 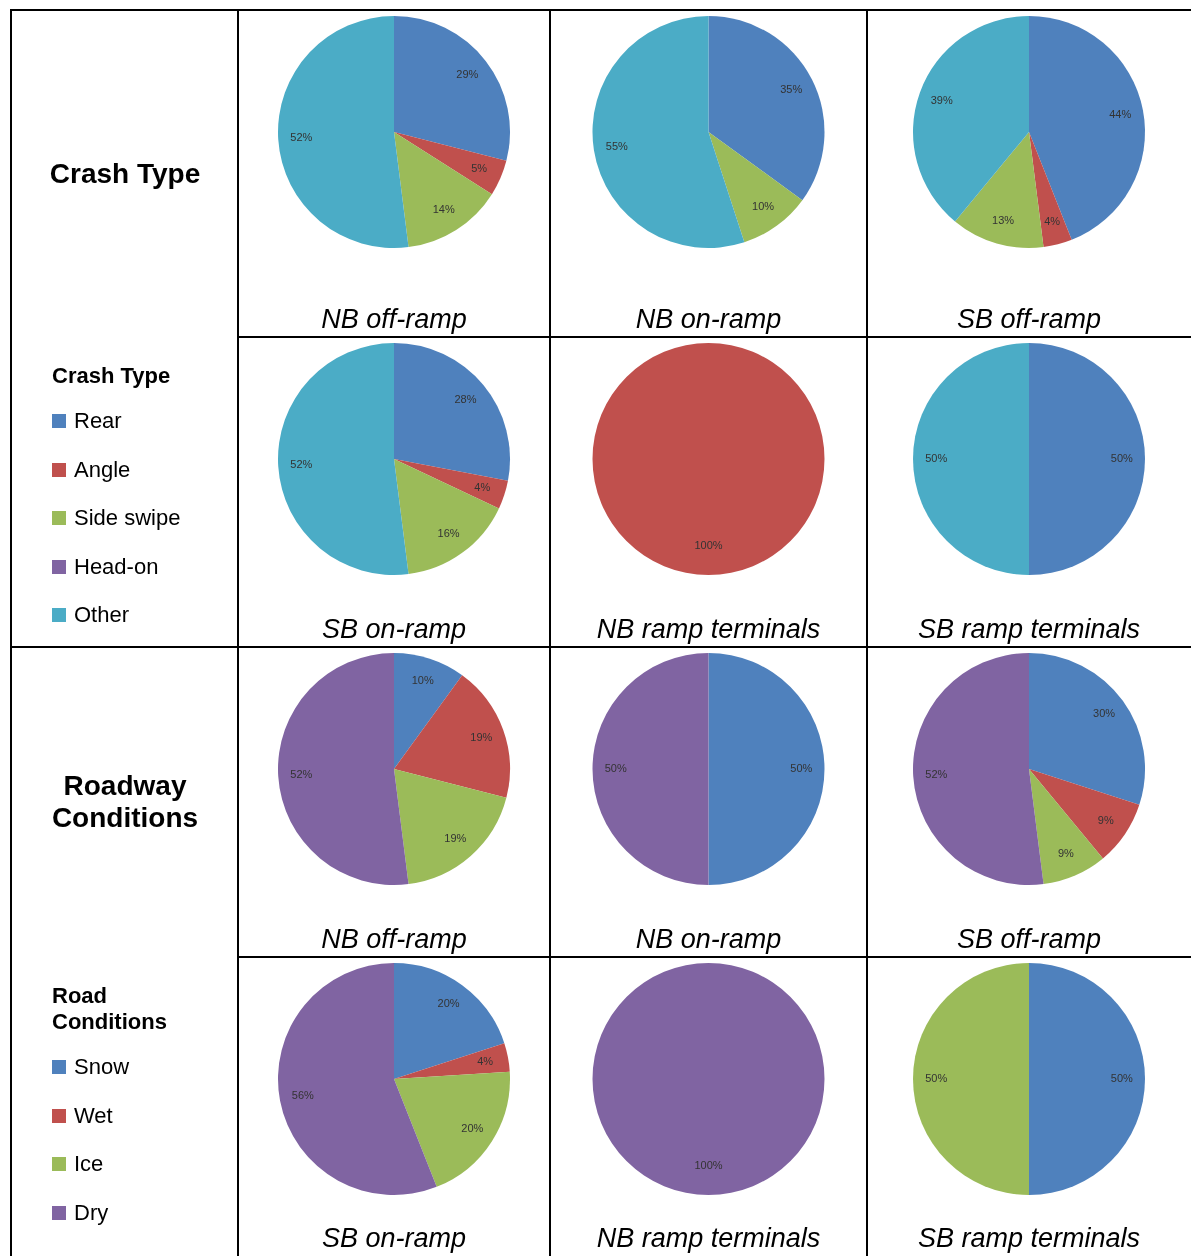 What do you see at coordinates (91, 1212) in the screenshot?
I see `legend-label: Dry` at bounding box center [91, 1212].